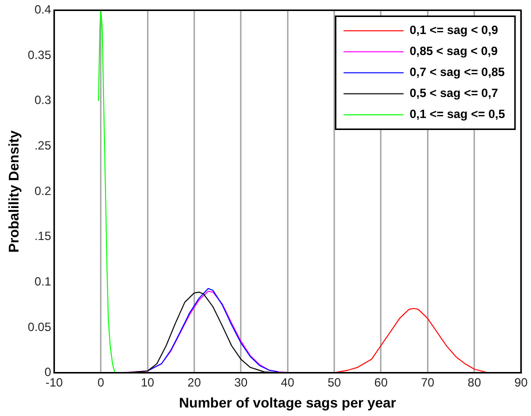 This screenshot has width=531, height=416. I want to click on legend-label: 0,1 <= sag < 0,9, so click(454, 30).